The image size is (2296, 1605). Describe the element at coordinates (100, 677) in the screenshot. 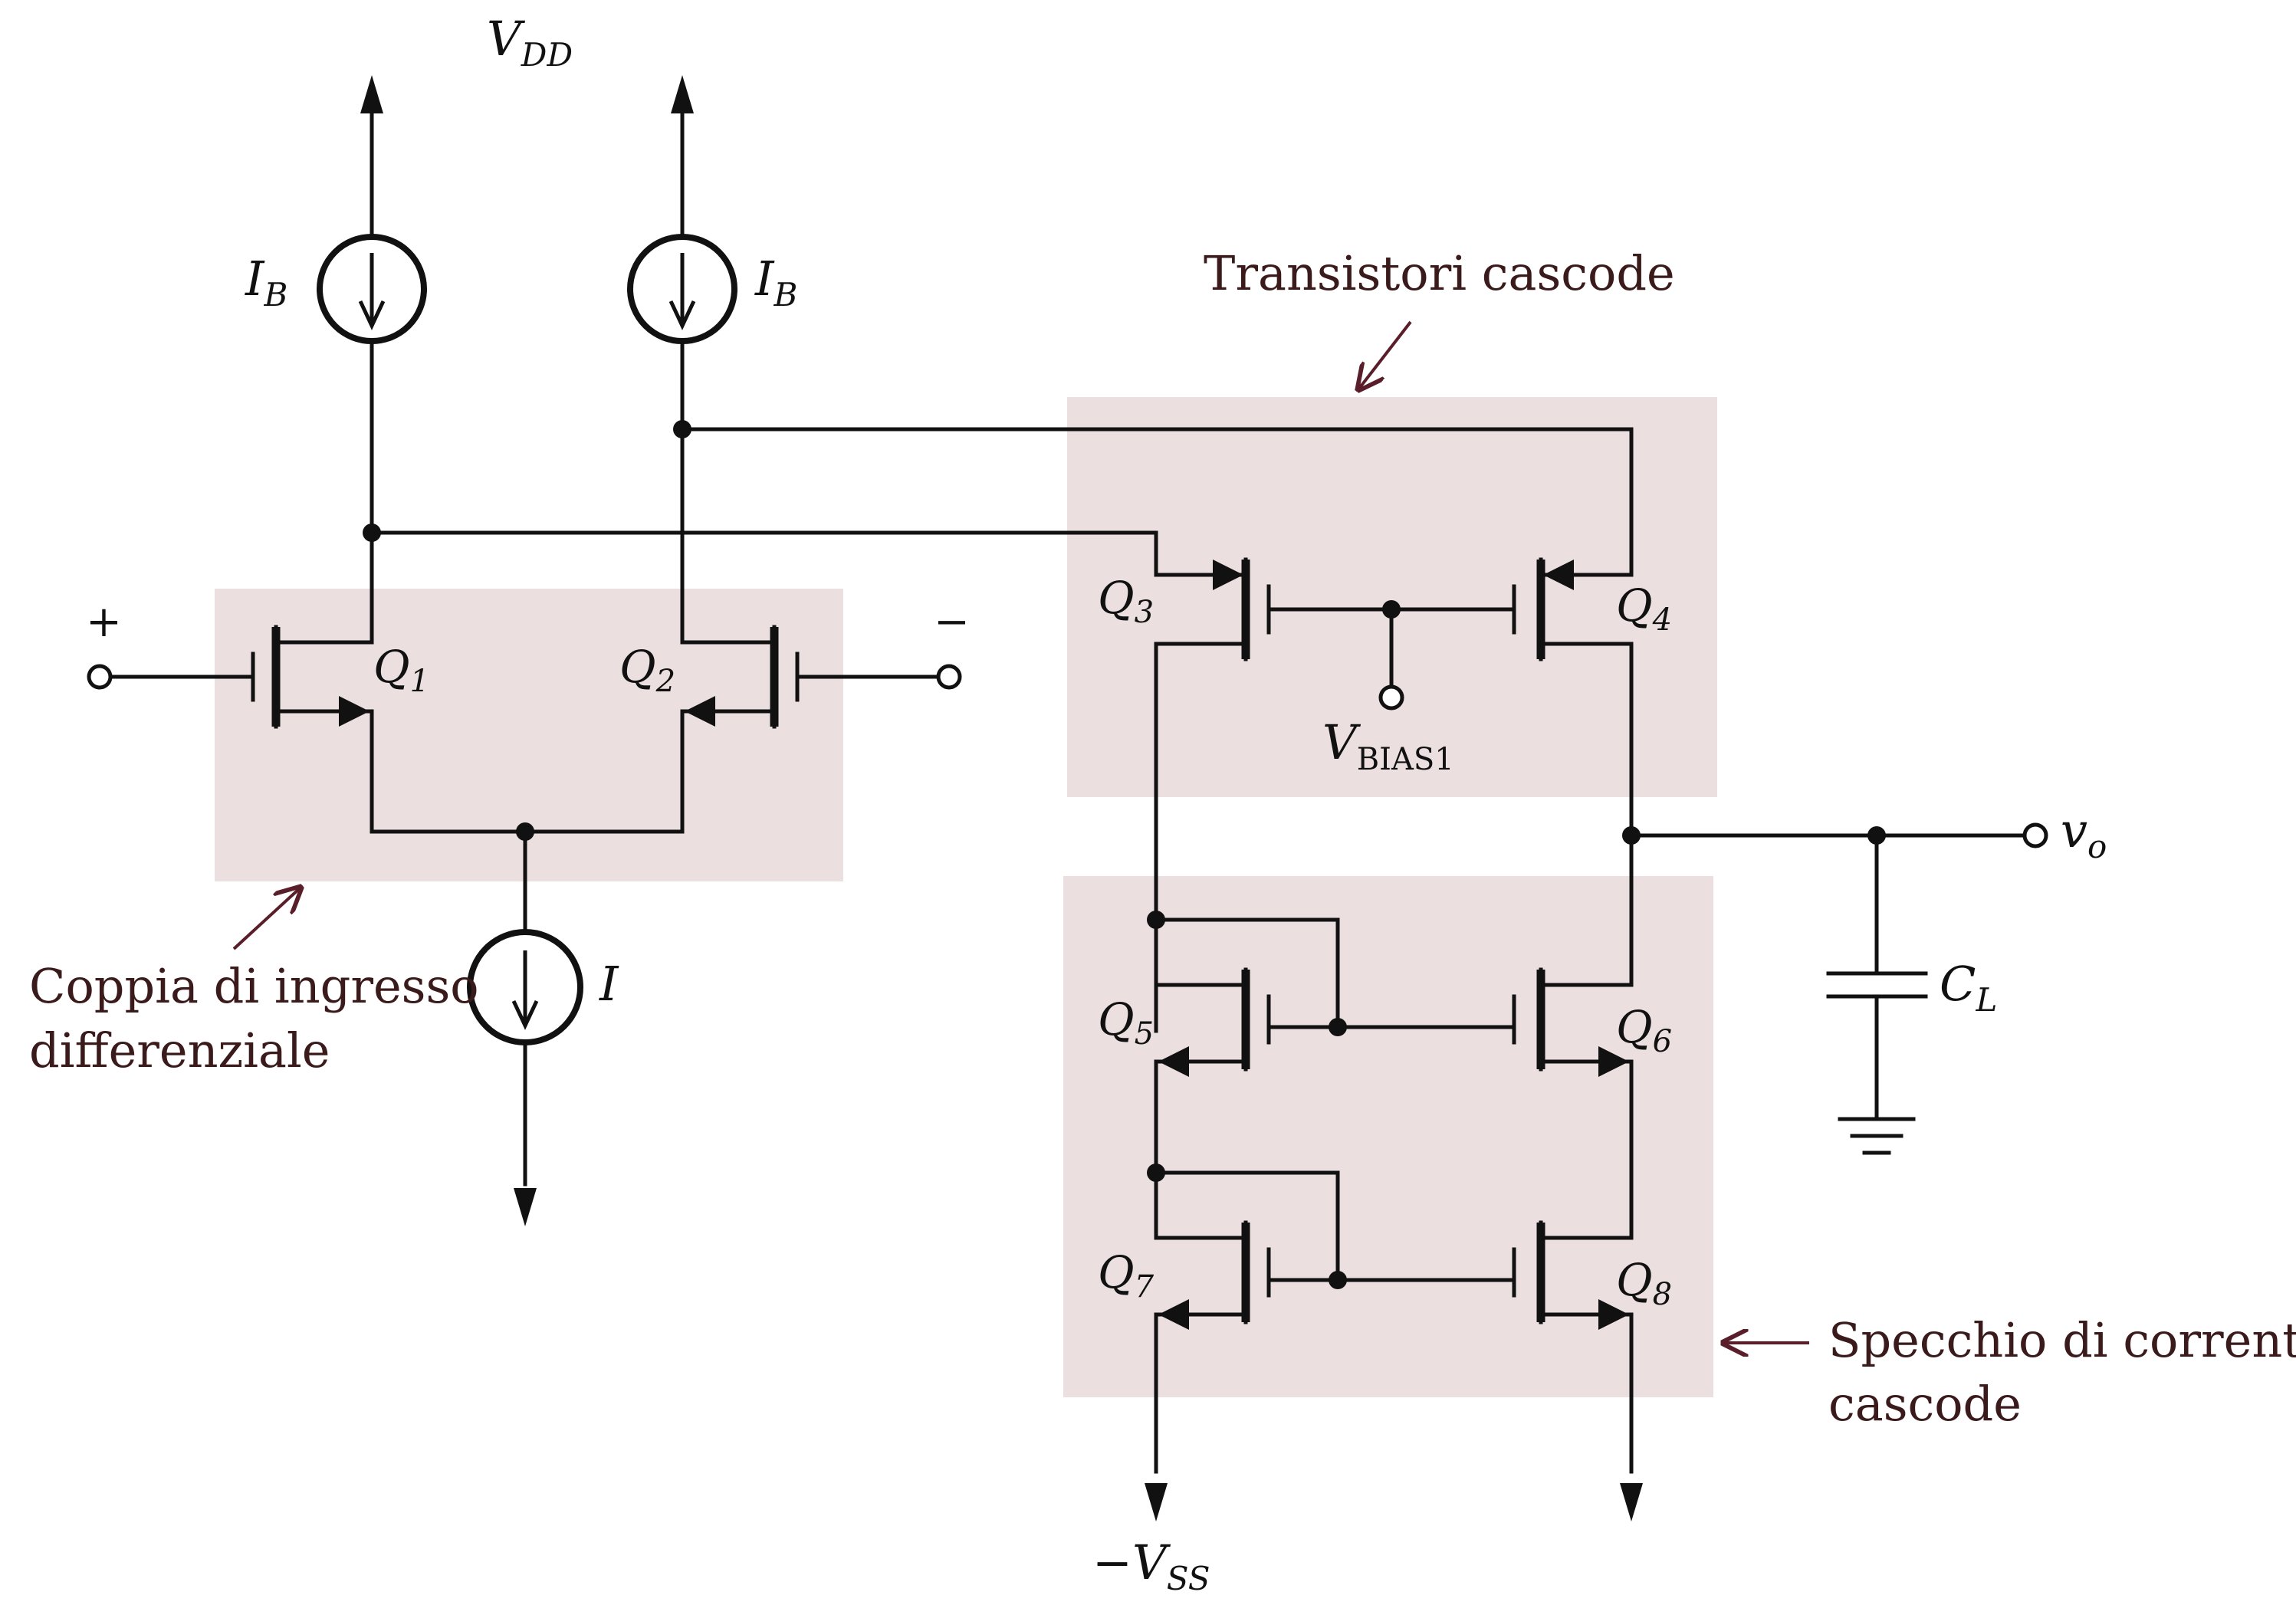

I see `plus-input-terminal` at that location.